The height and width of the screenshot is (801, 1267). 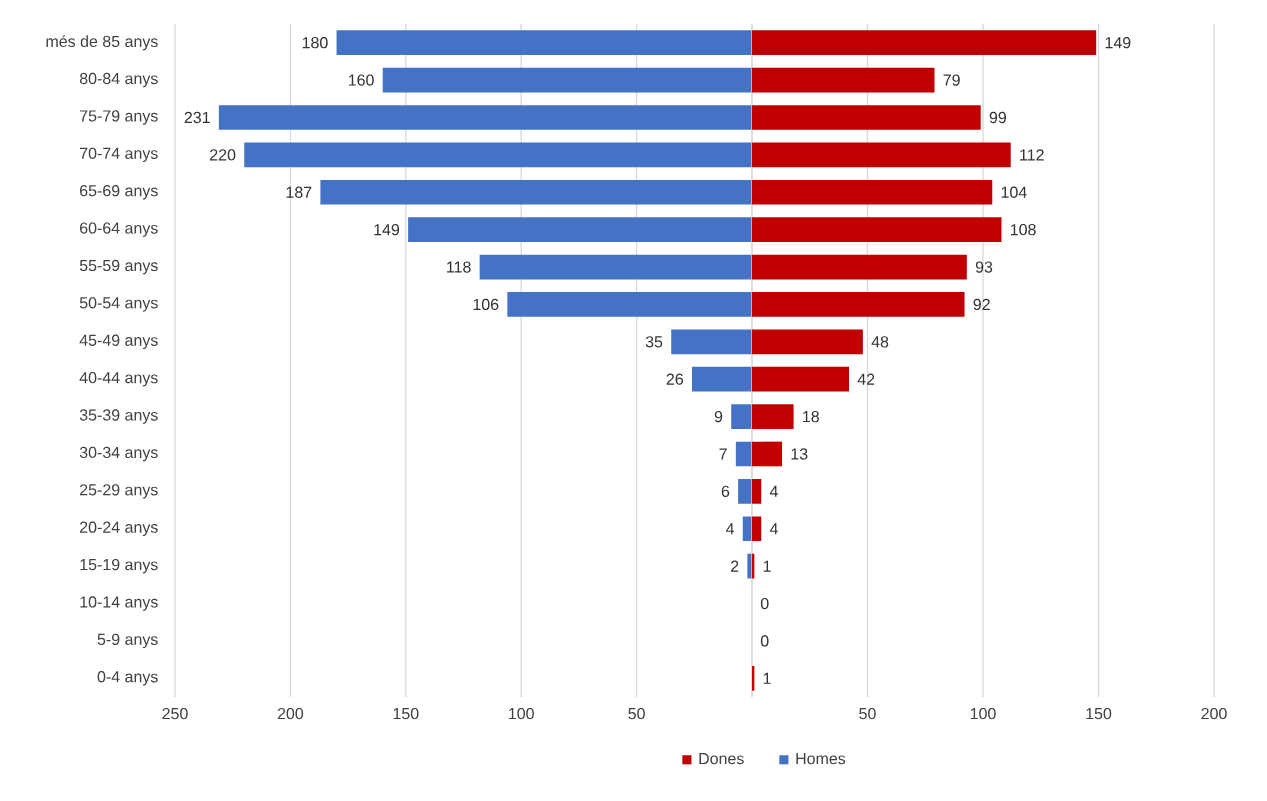 What do you see at coordinates (723, 454) in the screenshot?
I see `data-label: 7` at bounding box center [723, 454].